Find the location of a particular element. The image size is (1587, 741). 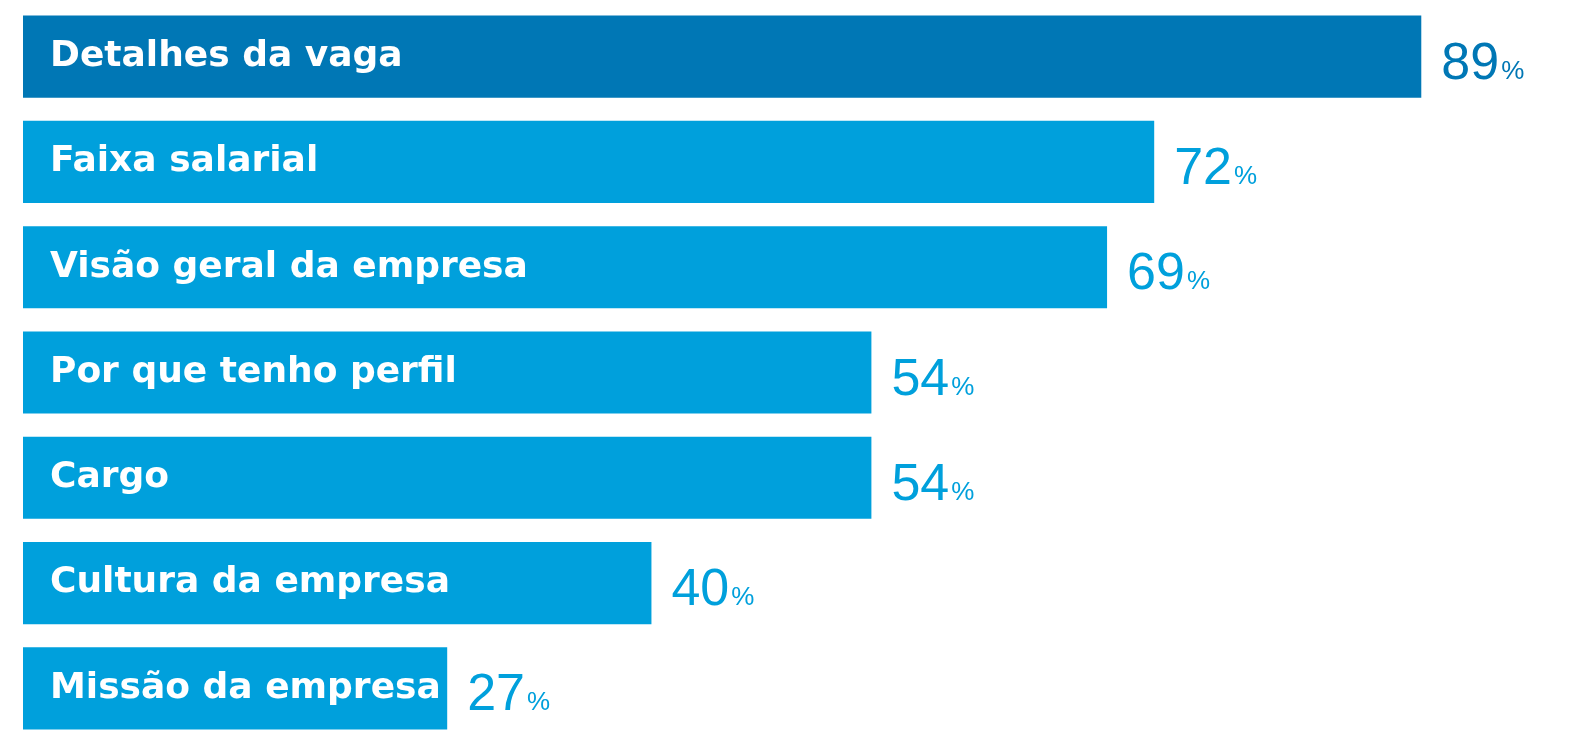

data-label: 27% is located at coordinates (509, 692).